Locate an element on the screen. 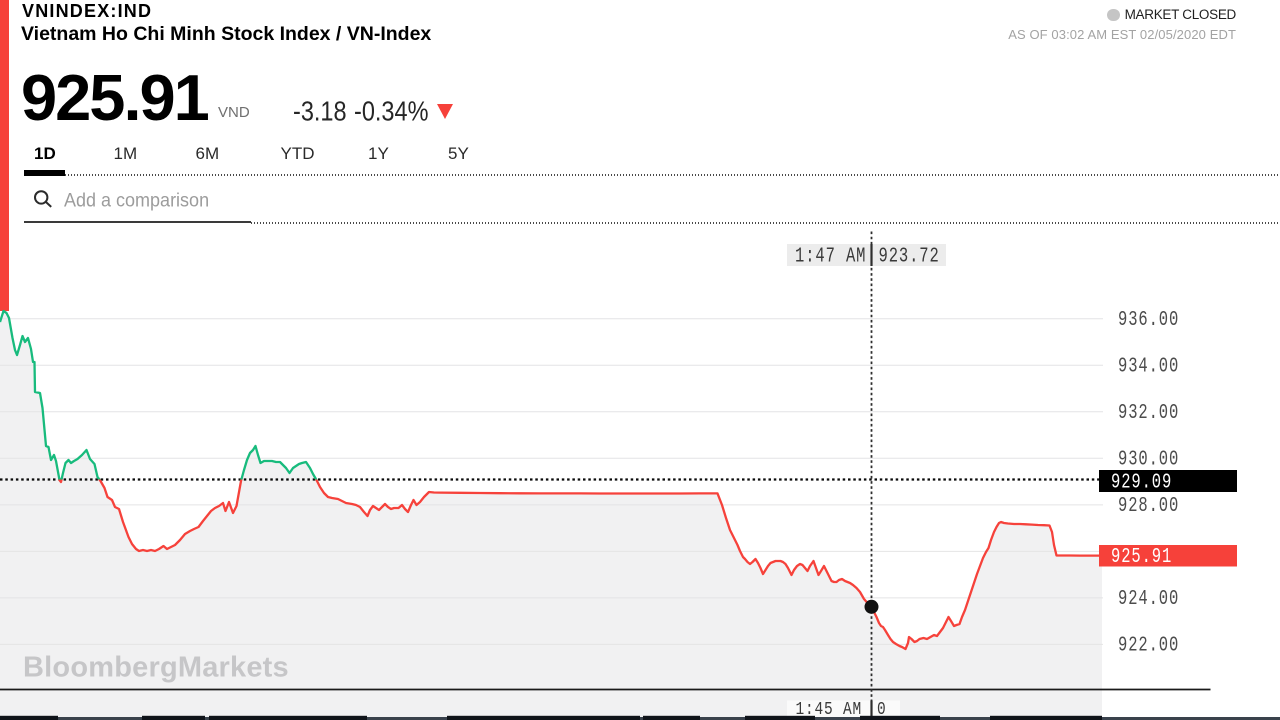  svg-text: 922.00 is located at coordinates (1148, 646).